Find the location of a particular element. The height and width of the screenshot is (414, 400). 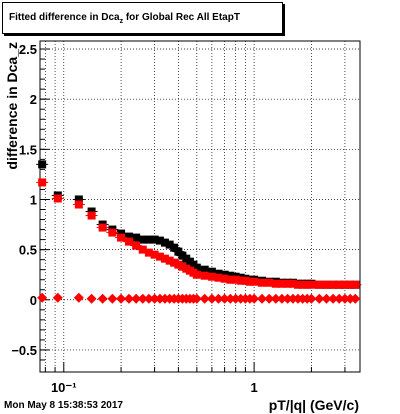

y-tick-label: 2.5 is located at coordinates (28, 49).